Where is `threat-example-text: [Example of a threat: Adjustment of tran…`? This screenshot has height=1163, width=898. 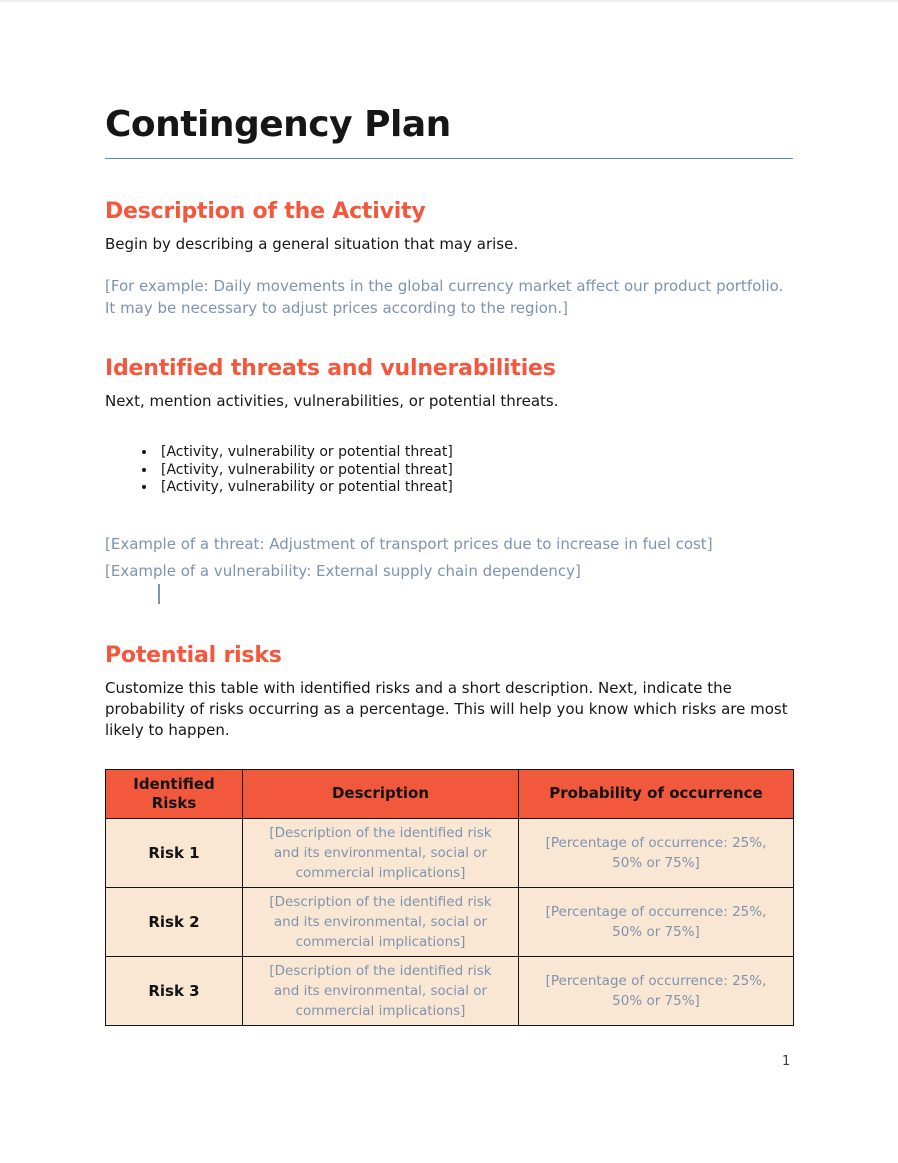 threat-example-text: [Example of a threat: Adjustment of tran… is located at coordinates (409, 543).